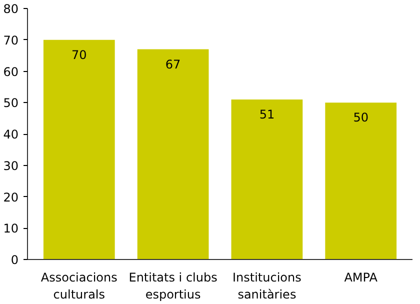 The image size is (420, 304). I want to click on data-label: 67, so click(173, 64).